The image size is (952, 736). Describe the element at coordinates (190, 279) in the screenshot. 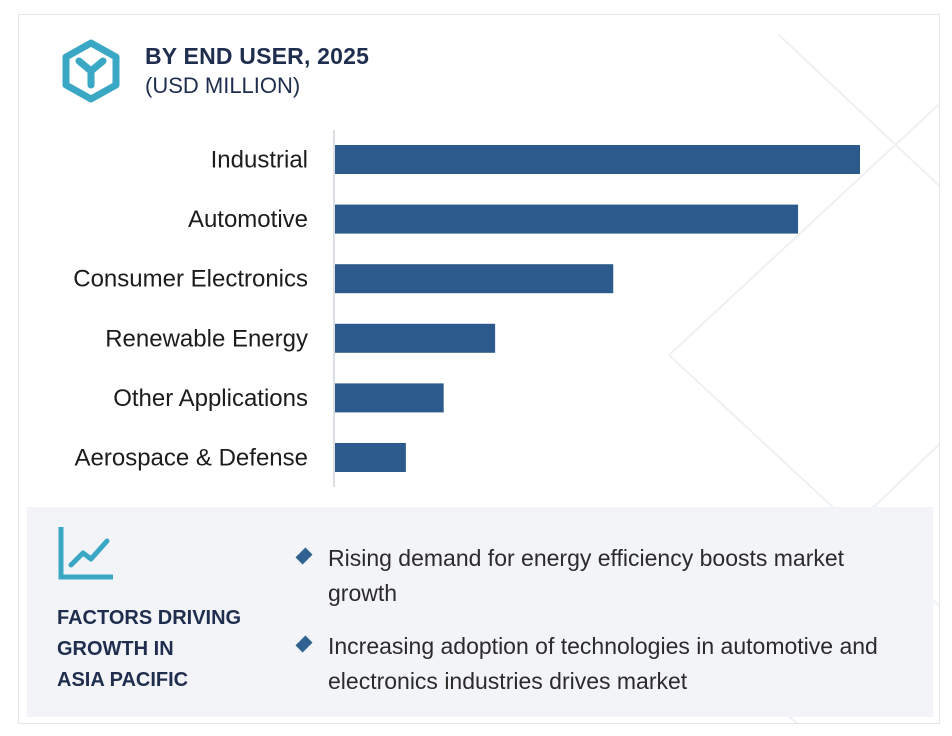

I see `category-label: Consumer Electronics` at that location.